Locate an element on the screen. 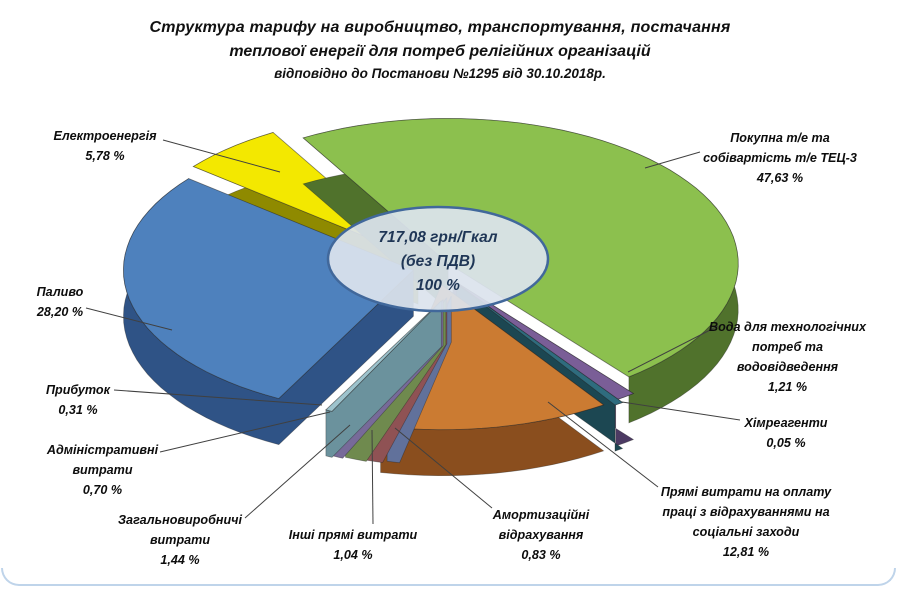 The height and width of the screenshot is (589, 897). leader-line-pokupna is located at coordinates (672, 160).